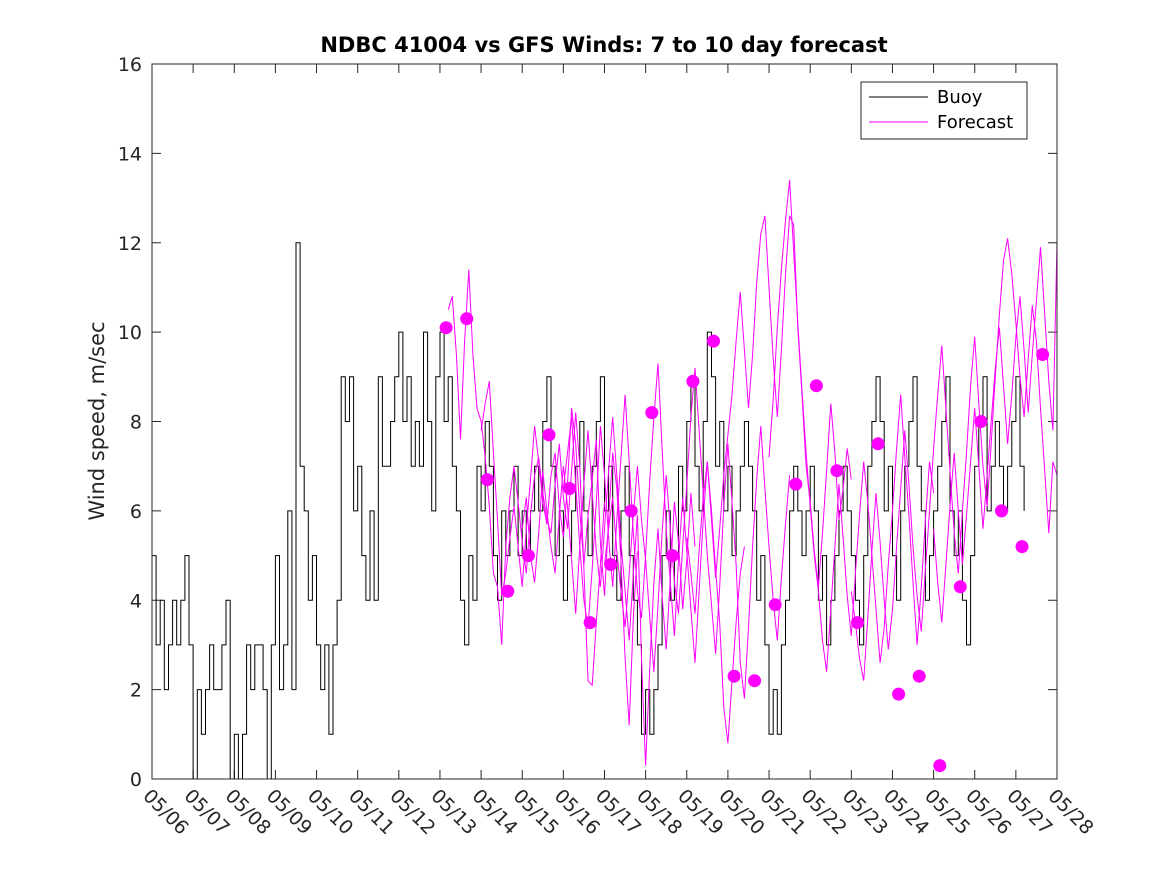  Describe the element at coordinates (136, 691) in the screenshot. I see `y-tick-label: 2` at that location.